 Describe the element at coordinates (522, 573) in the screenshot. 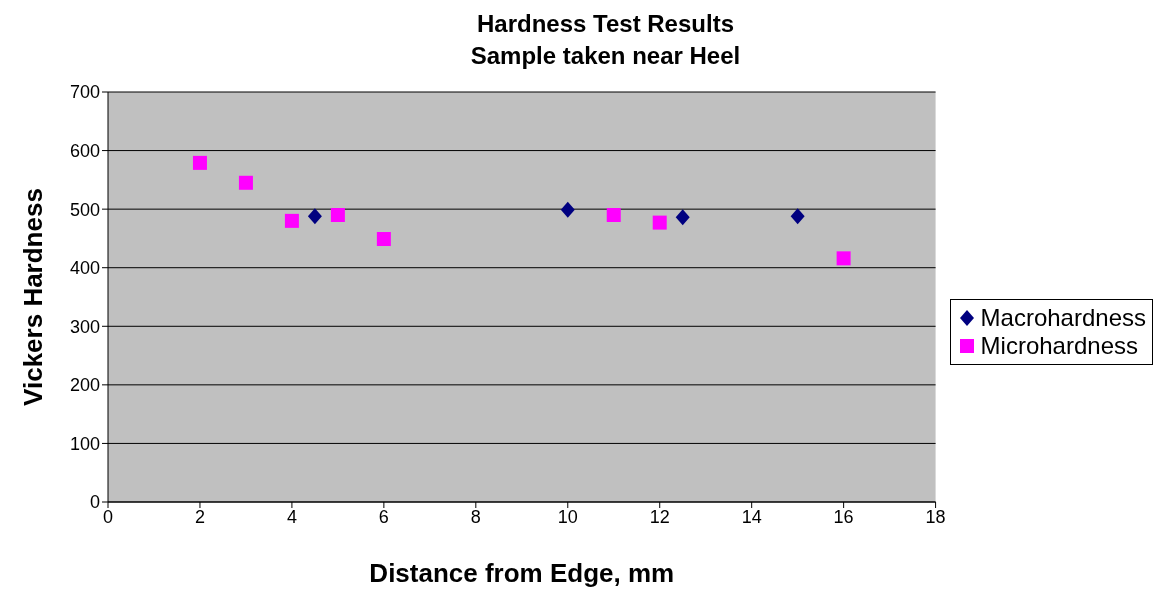

I see `x-axis-title: Distance from Edge, mm` at that location.